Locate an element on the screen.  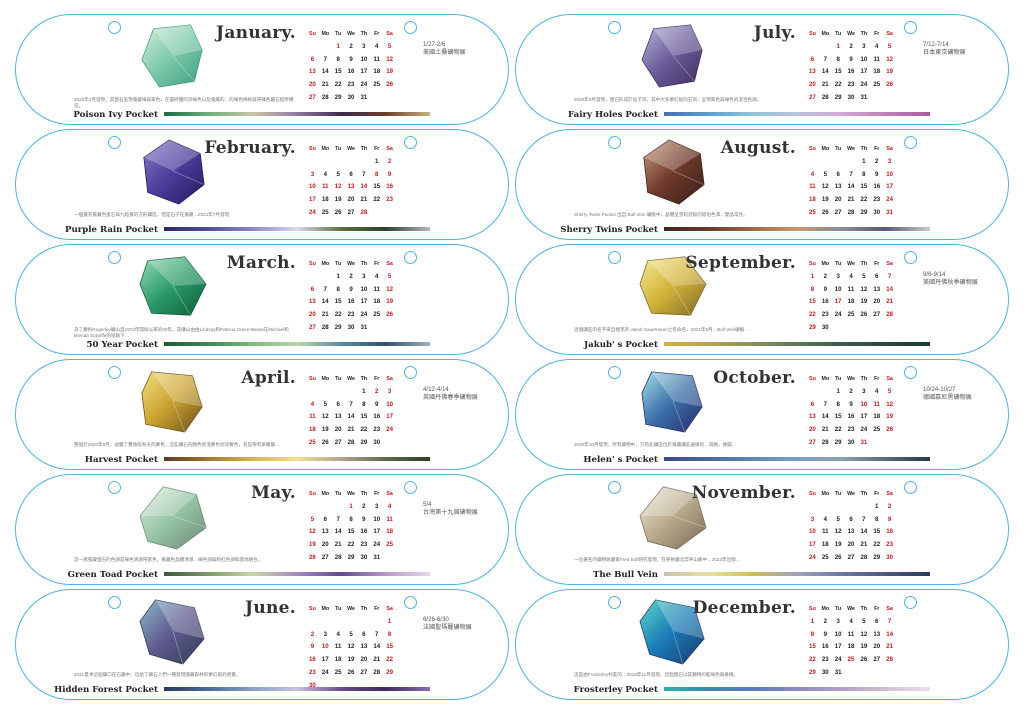
week-row: 29 30 31 is located at coordinates (851, 673).